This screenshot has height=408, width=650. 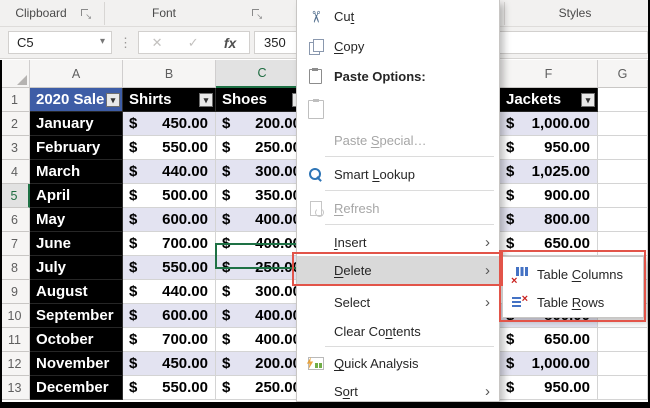 What do you see at coordinates (76, 244) in the screenshot?
I see `cell-month-A7: June` at bounding box center [76, 244].